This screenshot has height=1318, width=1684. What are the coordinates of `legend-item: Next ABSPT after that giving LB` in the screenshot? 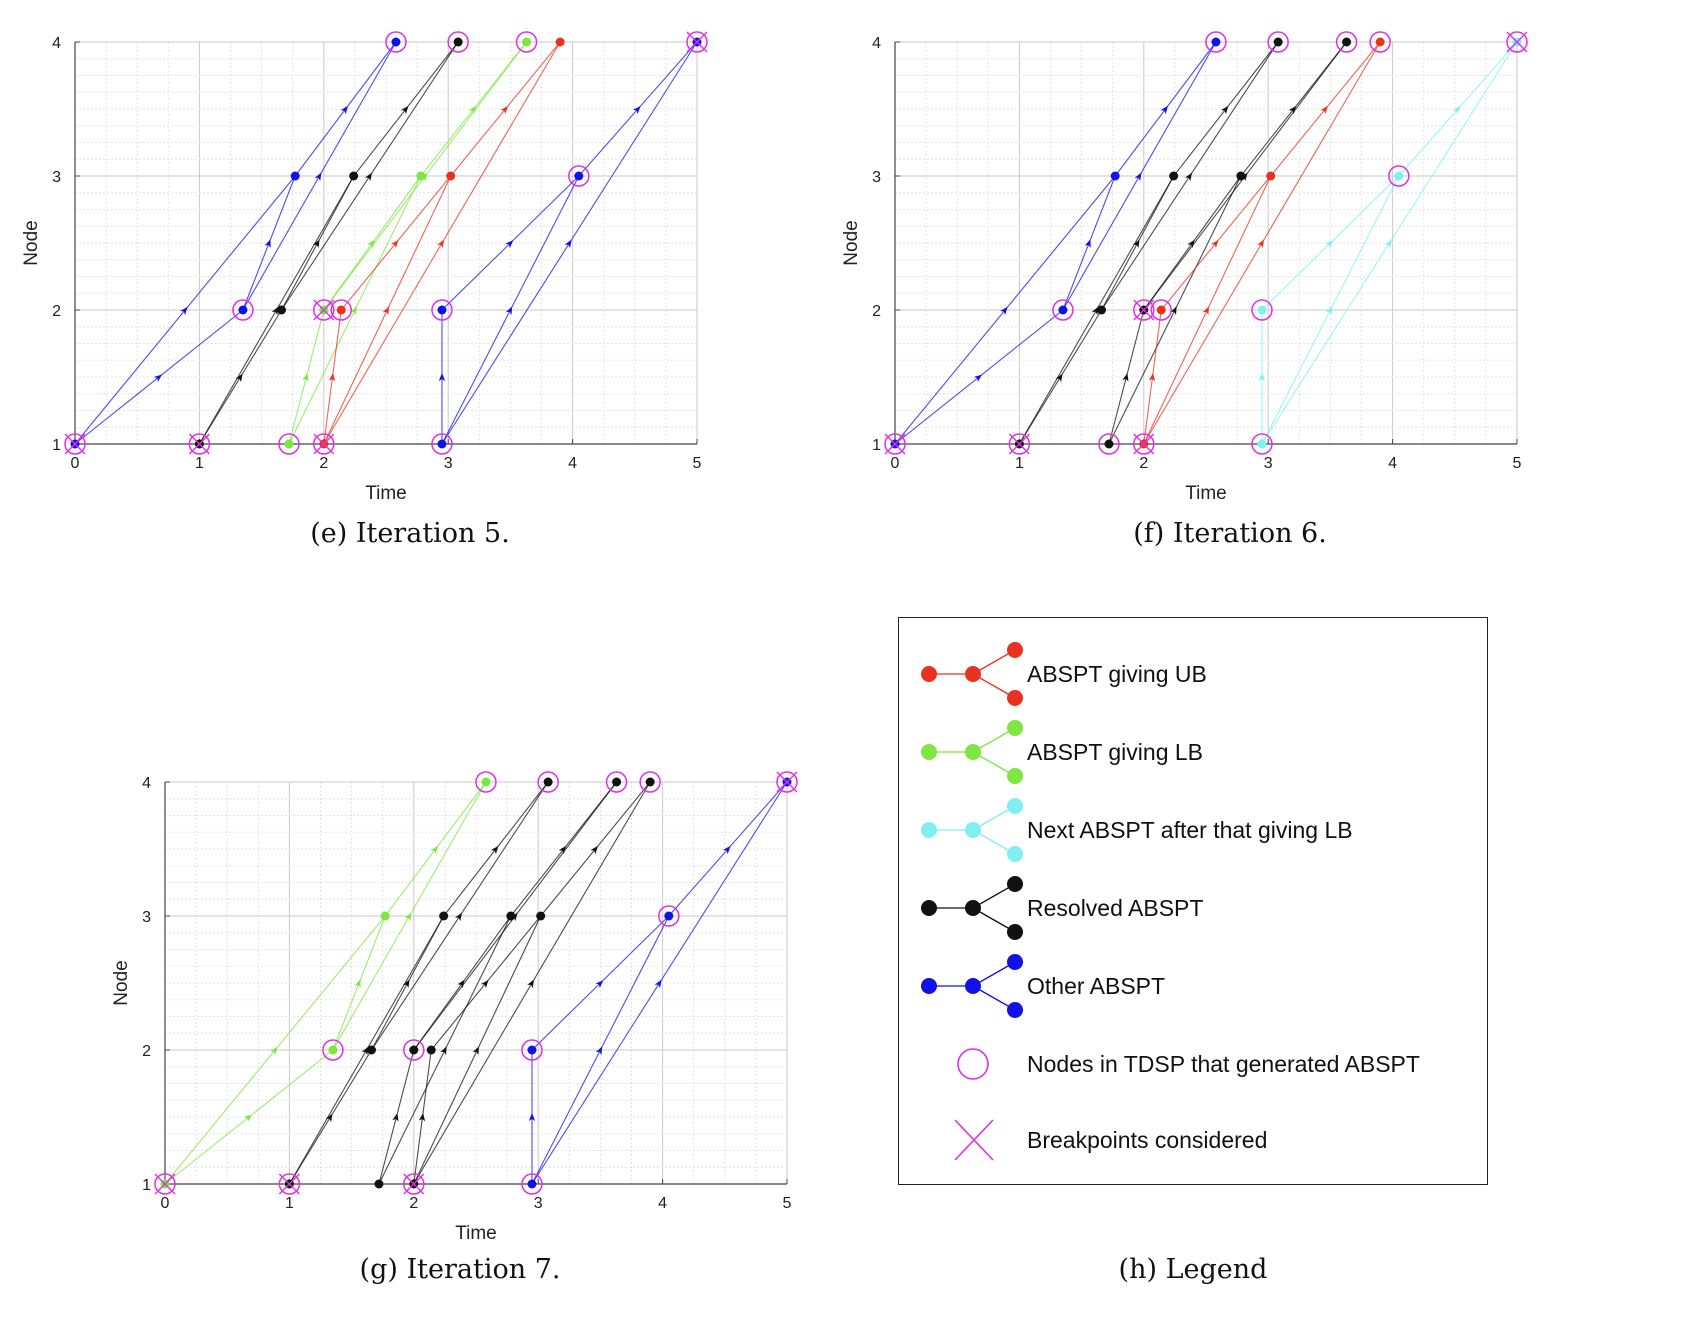 It's located at (1137, 830).